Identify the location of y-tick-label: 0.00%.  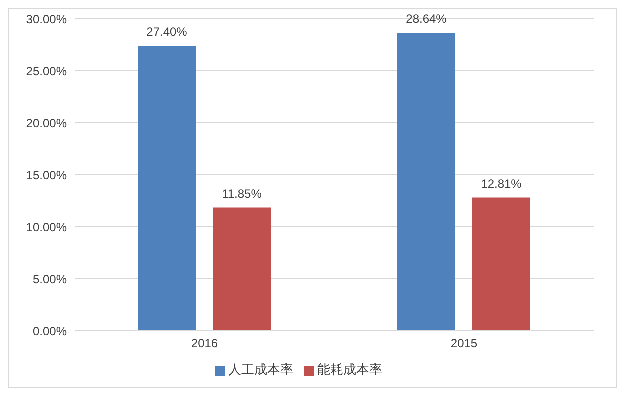
(50, 331).